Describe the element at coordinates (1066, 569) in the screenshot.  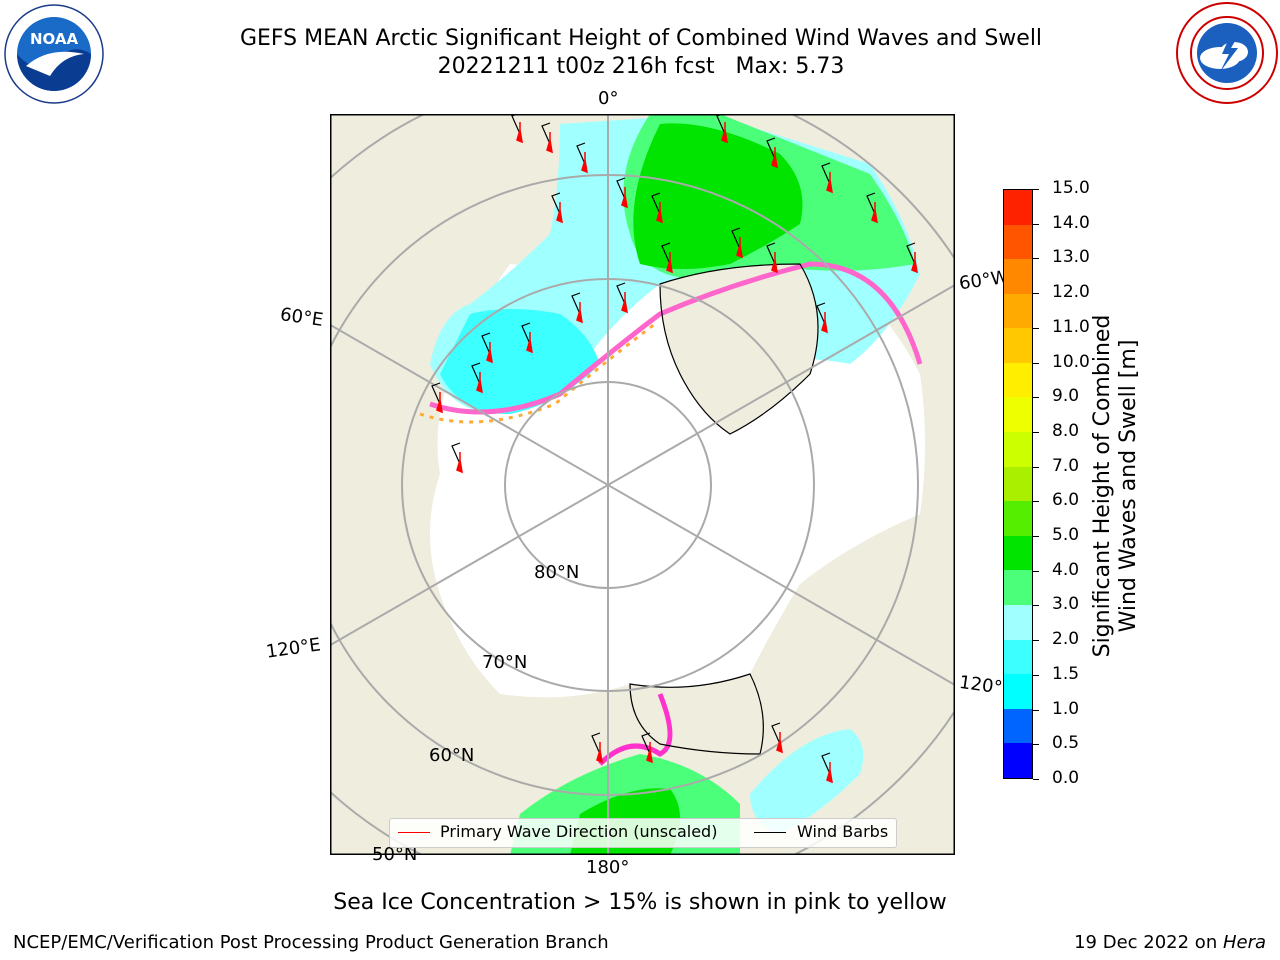
I see `colorbar-tick-label: 4.0` at that location.